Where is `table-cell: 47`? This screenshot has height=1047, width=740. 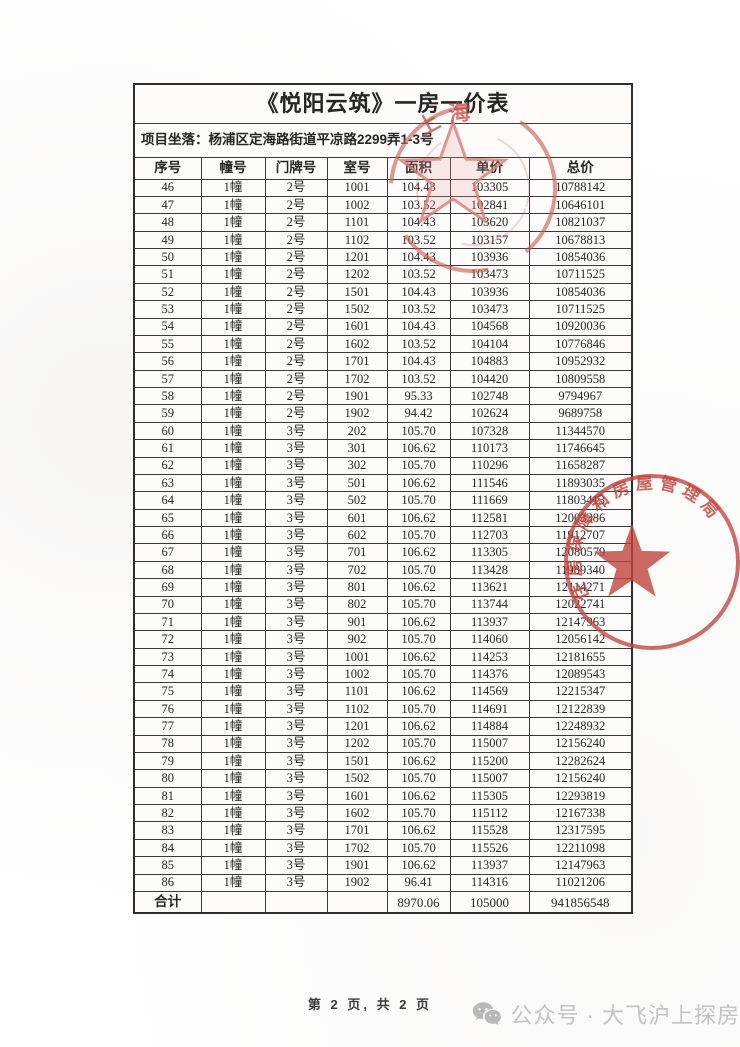
table-cell: 47 is located at coordinates (167, 205).